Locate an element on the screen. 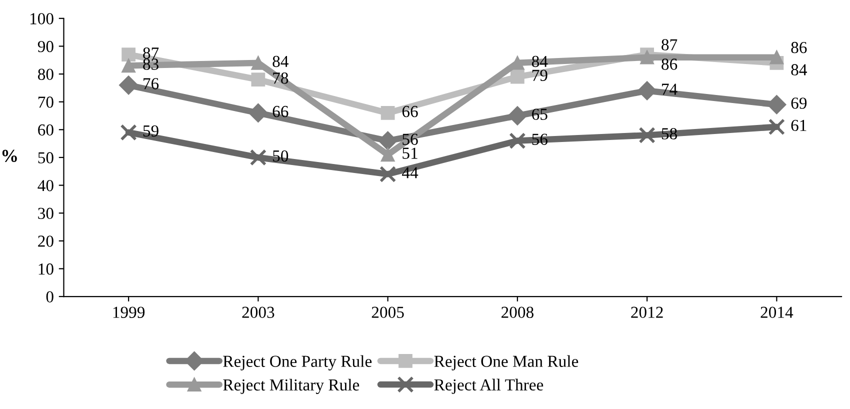 The width and height of the screenshot is (850, 409). y-tick-label: 0 is located at coordinates (50, 296).